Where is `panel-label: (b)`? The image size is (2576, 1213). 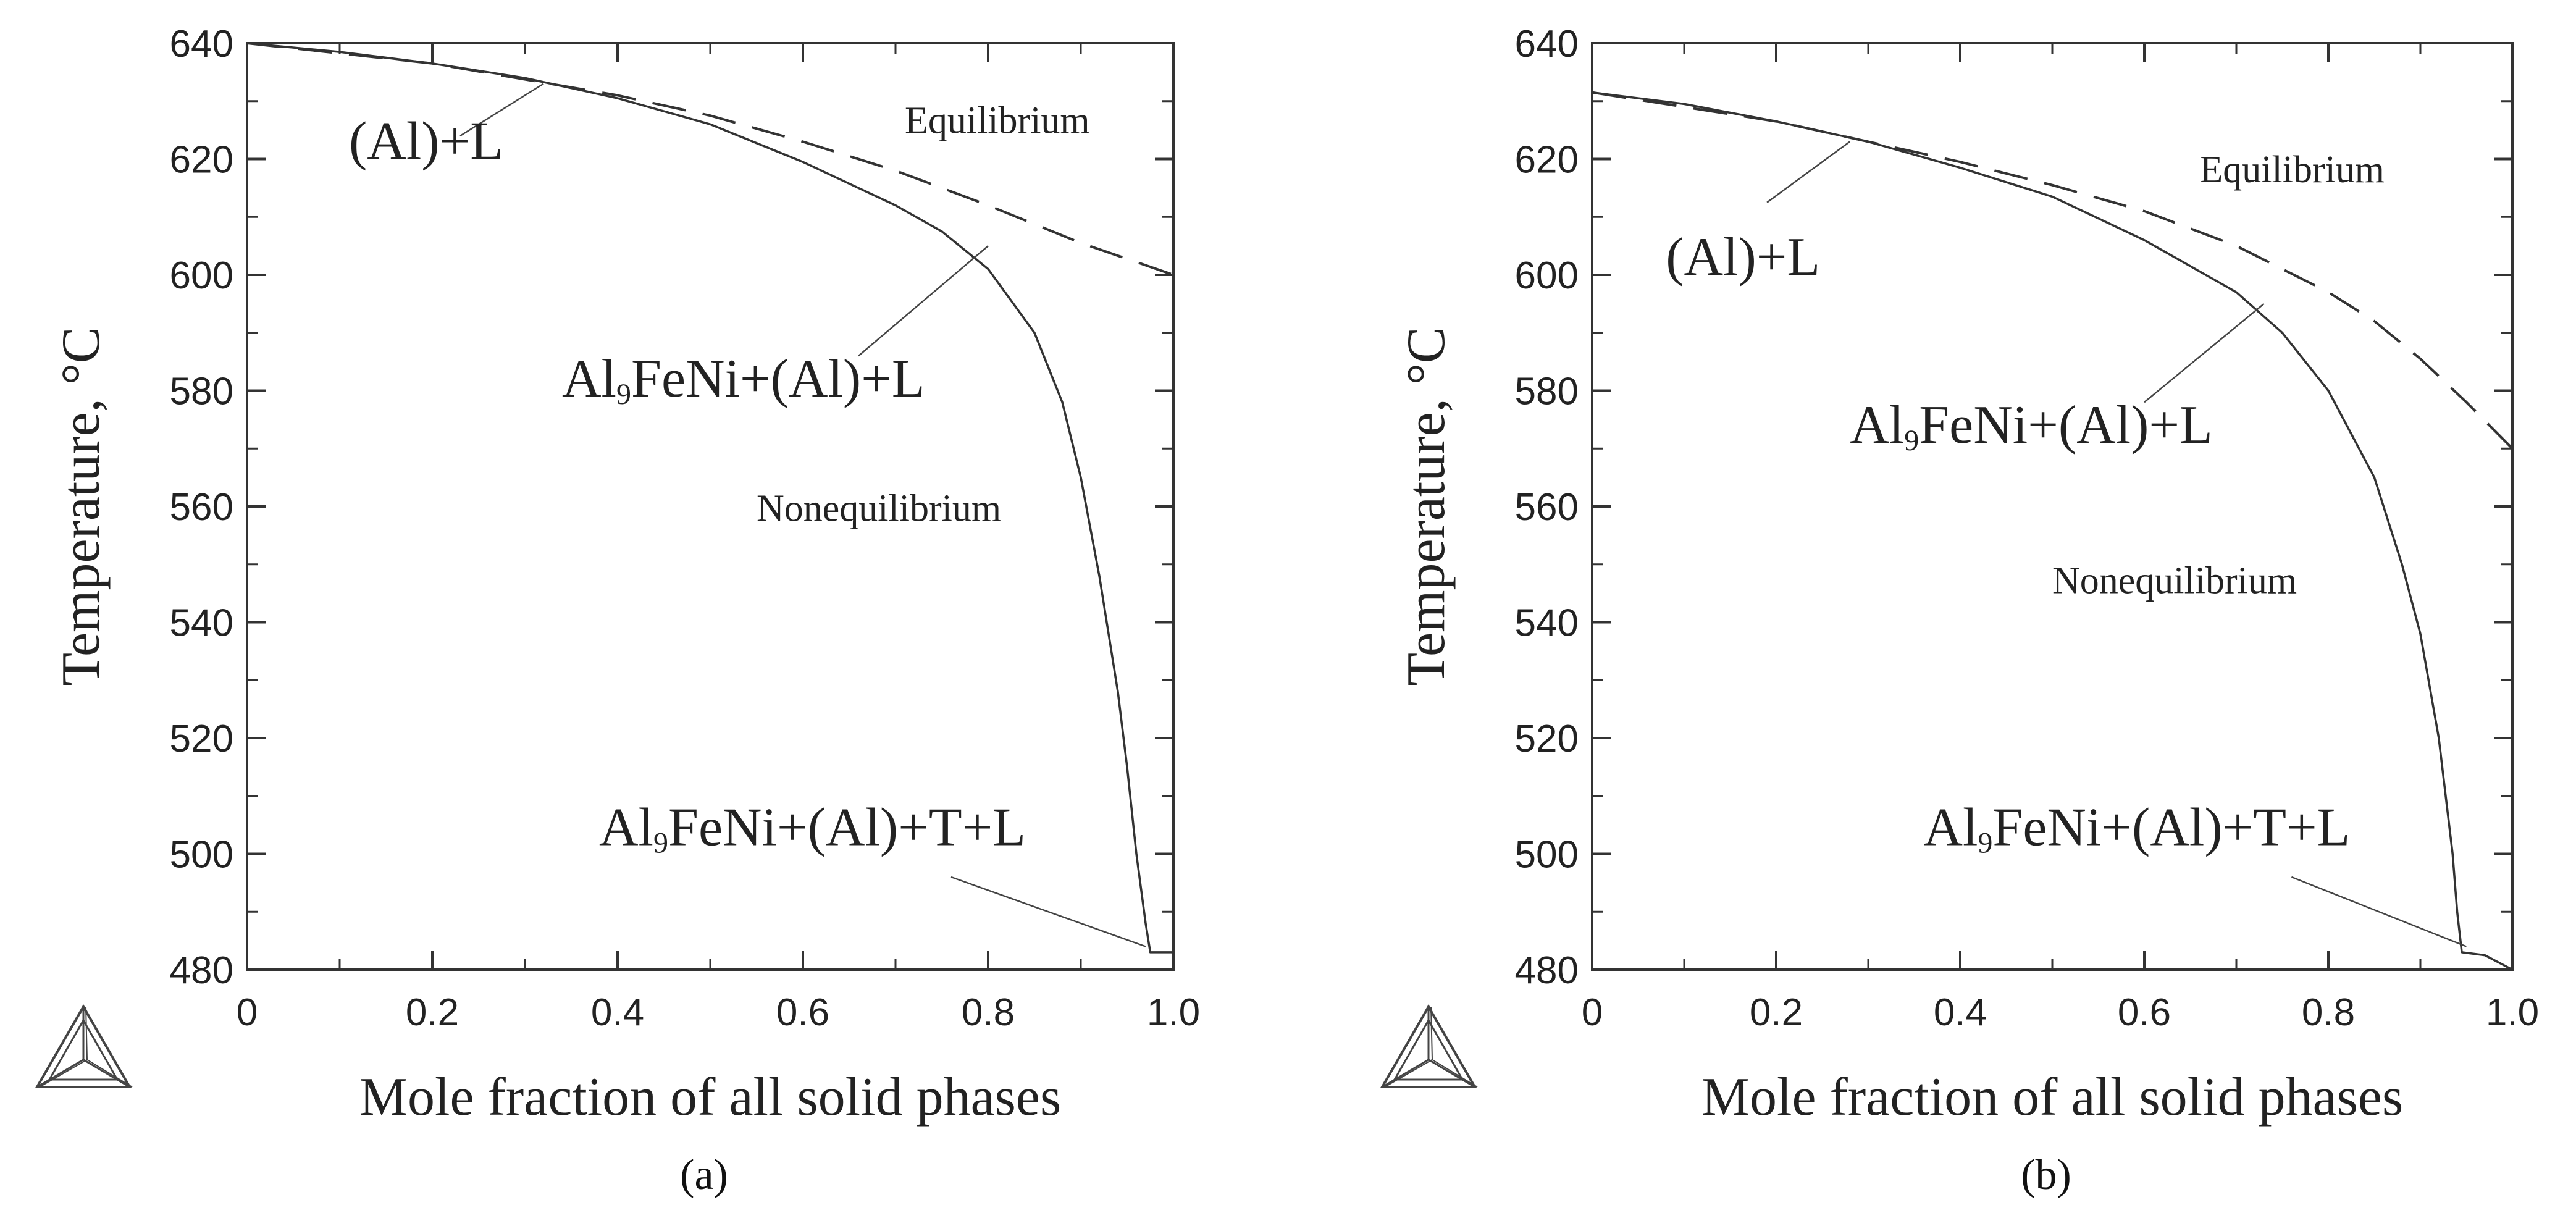
panel-label: (b) is located at coordinates (2046, 1175).